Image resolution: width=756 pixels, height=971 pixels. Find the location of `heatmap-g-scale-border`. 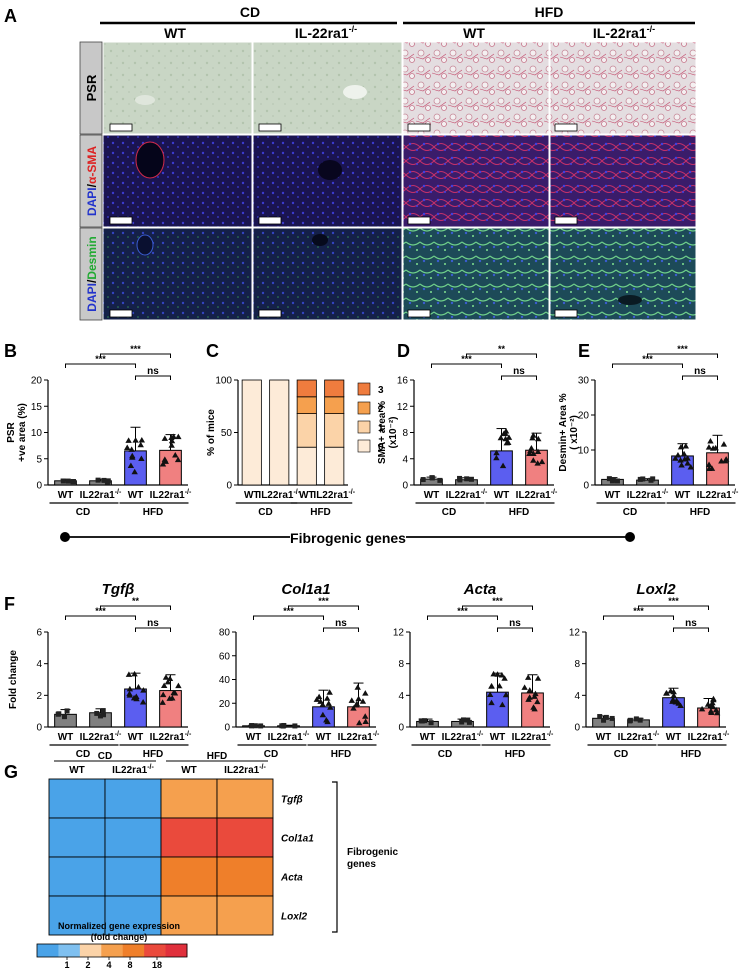

heatmap-g-scale-border is located at coordinates (112, 950).